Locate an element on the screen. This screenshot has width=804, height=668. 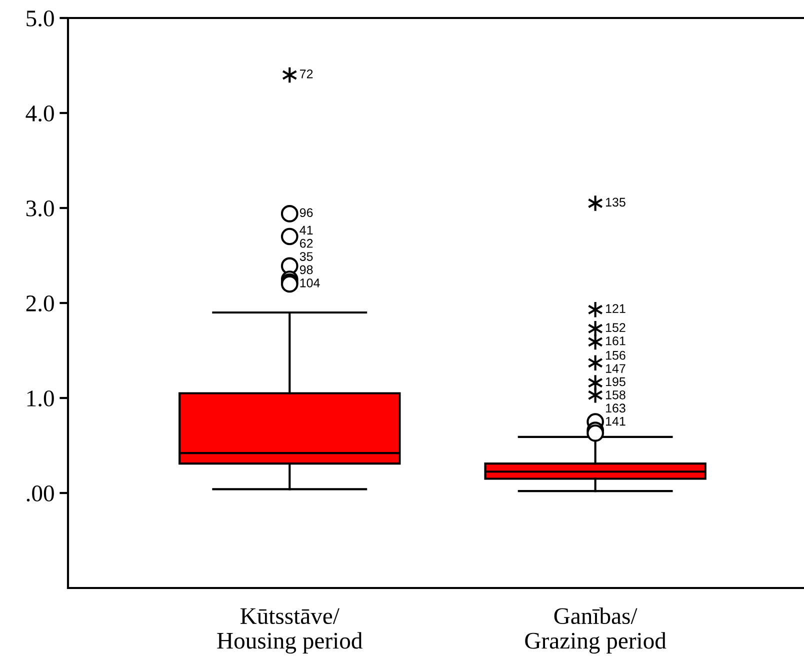
x-tick-label: Kūtsstāve/ Housing period is located at coordinates (289, 631).